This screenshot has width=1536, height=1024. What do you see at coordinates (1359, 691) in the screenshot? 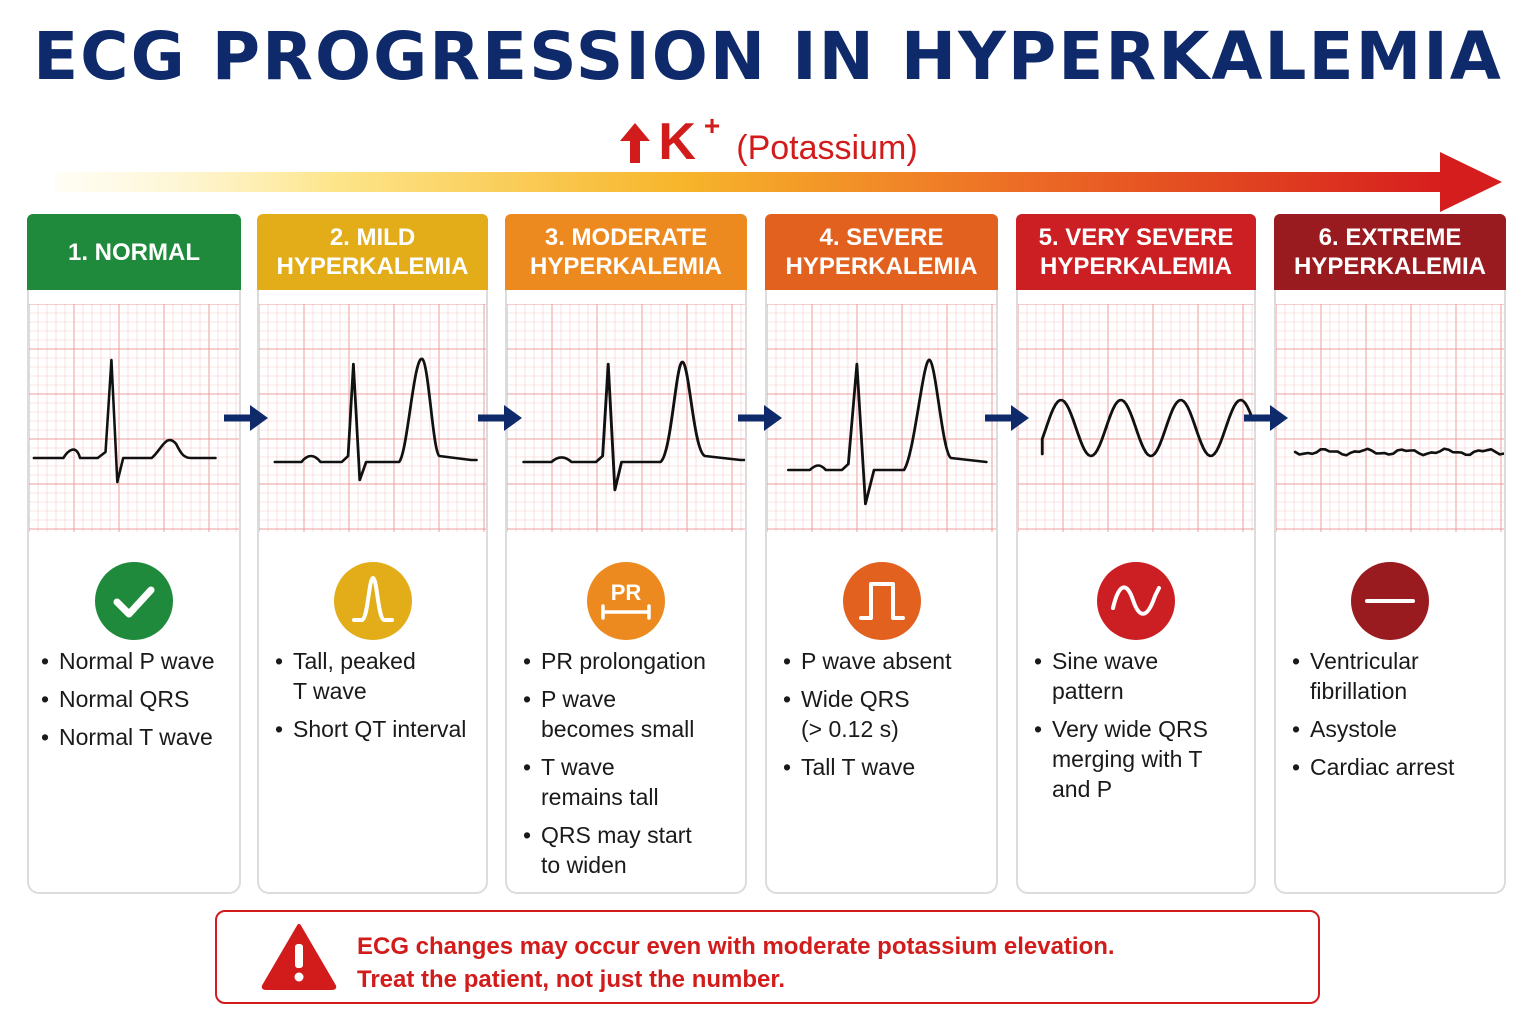
I see `finding-text: fibrillation` at bounding box center [1359, 691].